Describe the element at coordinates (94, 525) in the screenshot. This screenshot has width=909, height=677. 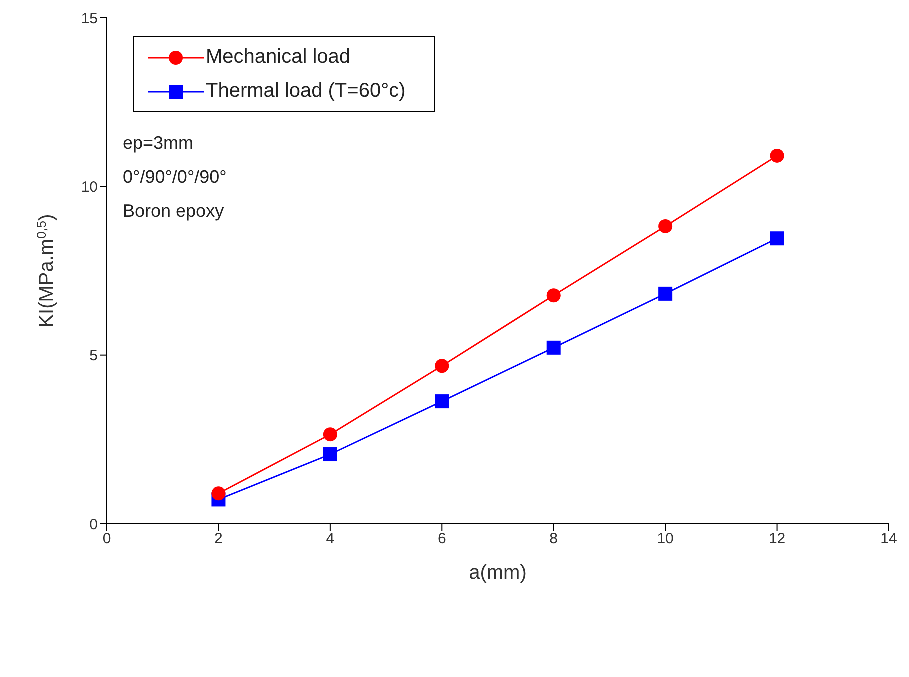
I see `y-tick-label: 0` at that location.